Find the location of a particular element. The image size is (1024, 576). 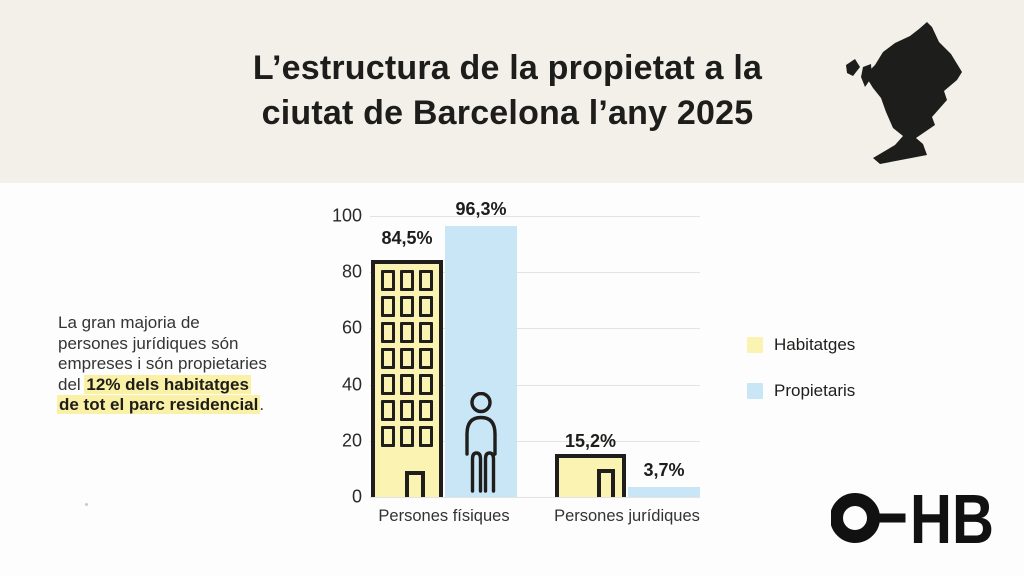

note-highlighted-text: de tot el parc residencial is located at coordinates (159, 405).